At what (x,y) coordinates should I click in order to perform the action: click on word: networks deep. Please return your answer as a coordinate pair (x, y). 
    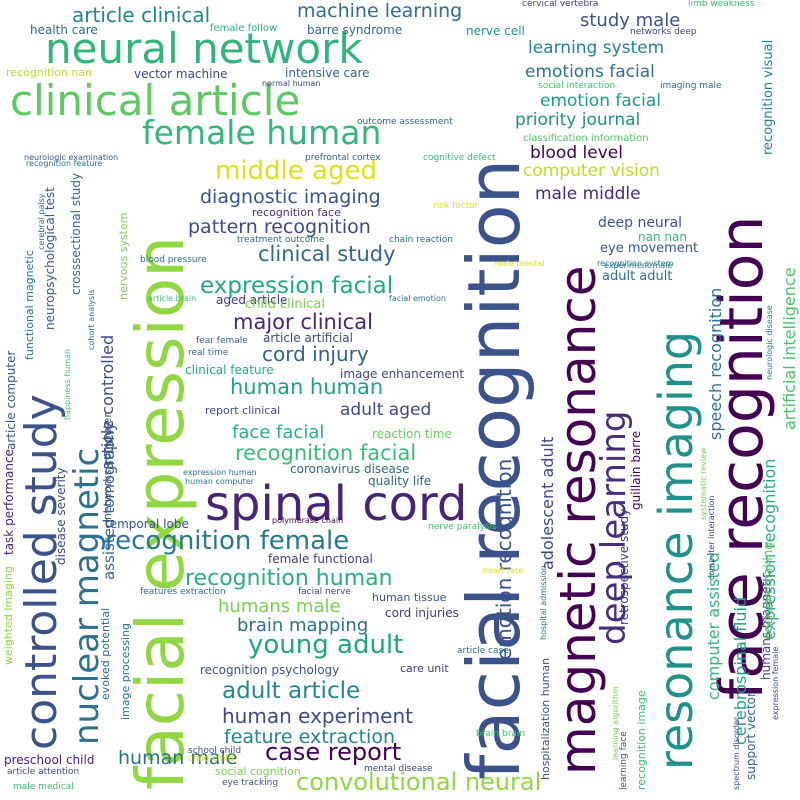
    Looking at the image, I should click on (663, 32).